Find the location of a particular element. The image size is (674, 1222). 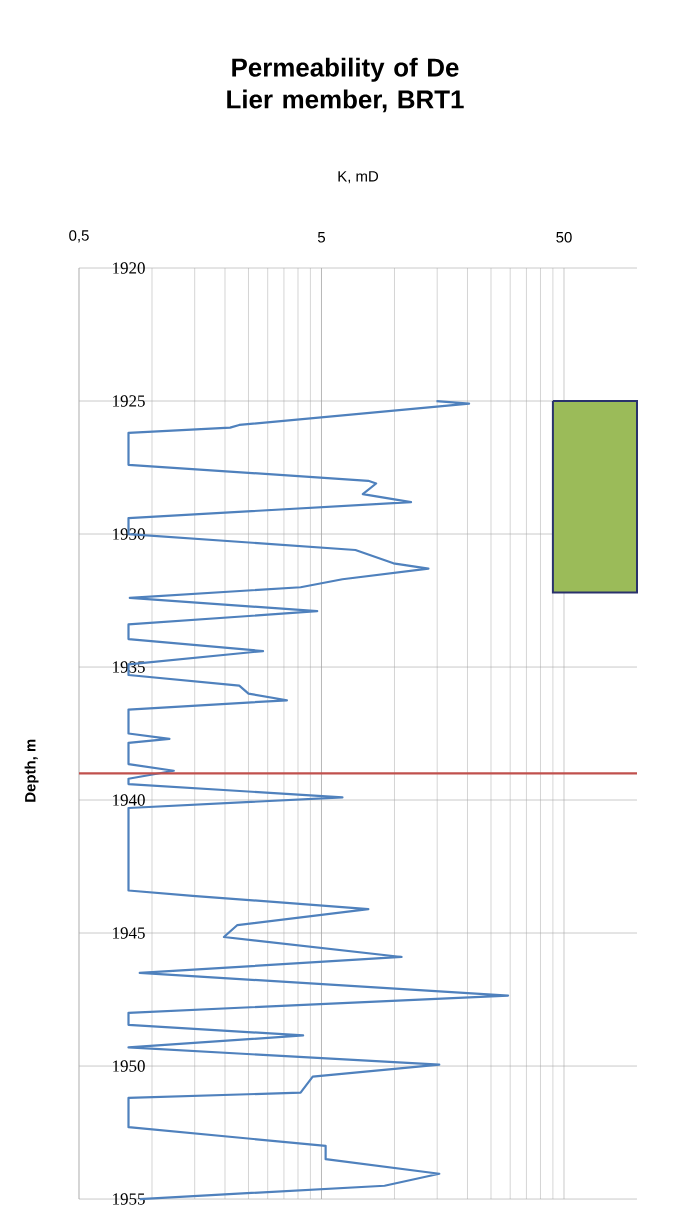

y-tick-label: 1930 is located at coordinates (129, 534).